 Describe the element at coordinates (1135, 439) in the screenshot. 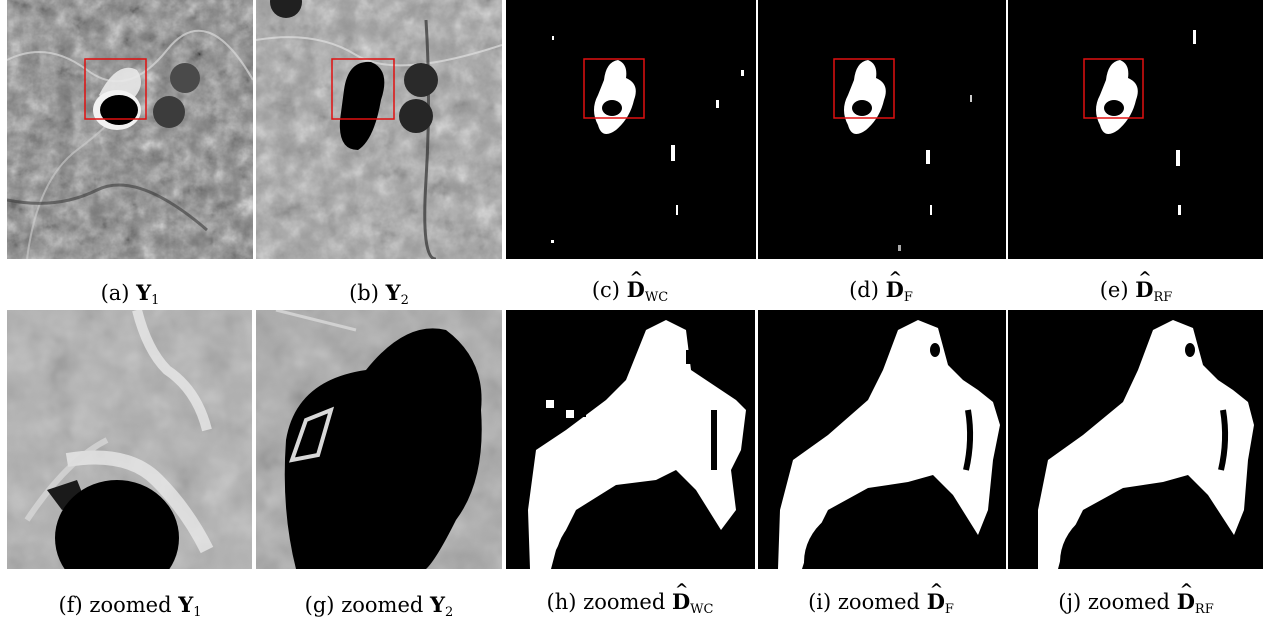

I see `zoomed-change-map-rf` at that location.